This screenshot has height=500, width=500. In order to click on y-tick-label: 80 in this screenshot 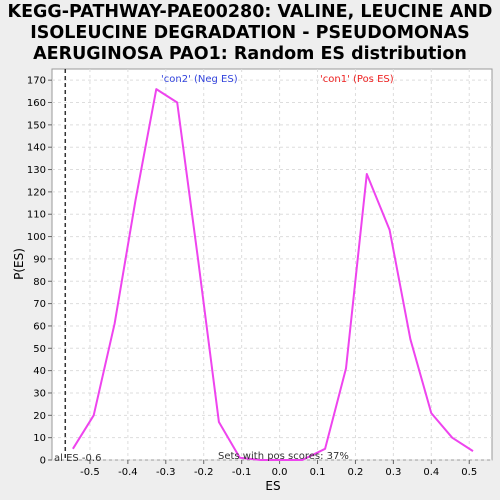, I will do `click(39, 282)`.